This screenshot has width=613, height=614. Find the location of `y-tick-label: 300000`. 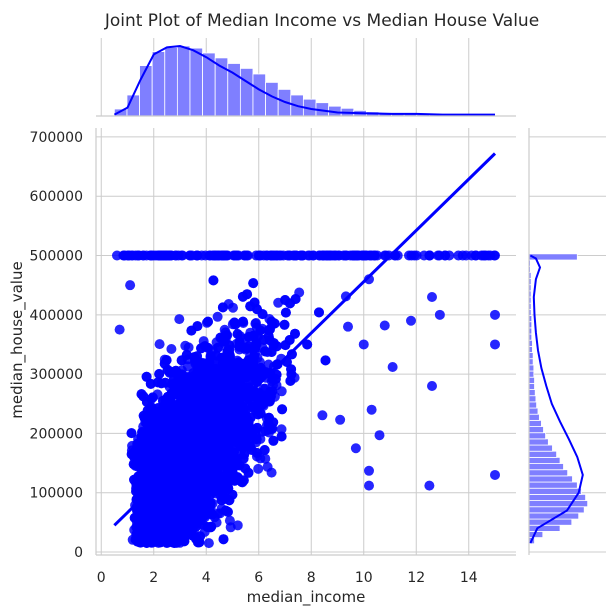

y-tick-label: 300000 is located at coordinates (56, 375).